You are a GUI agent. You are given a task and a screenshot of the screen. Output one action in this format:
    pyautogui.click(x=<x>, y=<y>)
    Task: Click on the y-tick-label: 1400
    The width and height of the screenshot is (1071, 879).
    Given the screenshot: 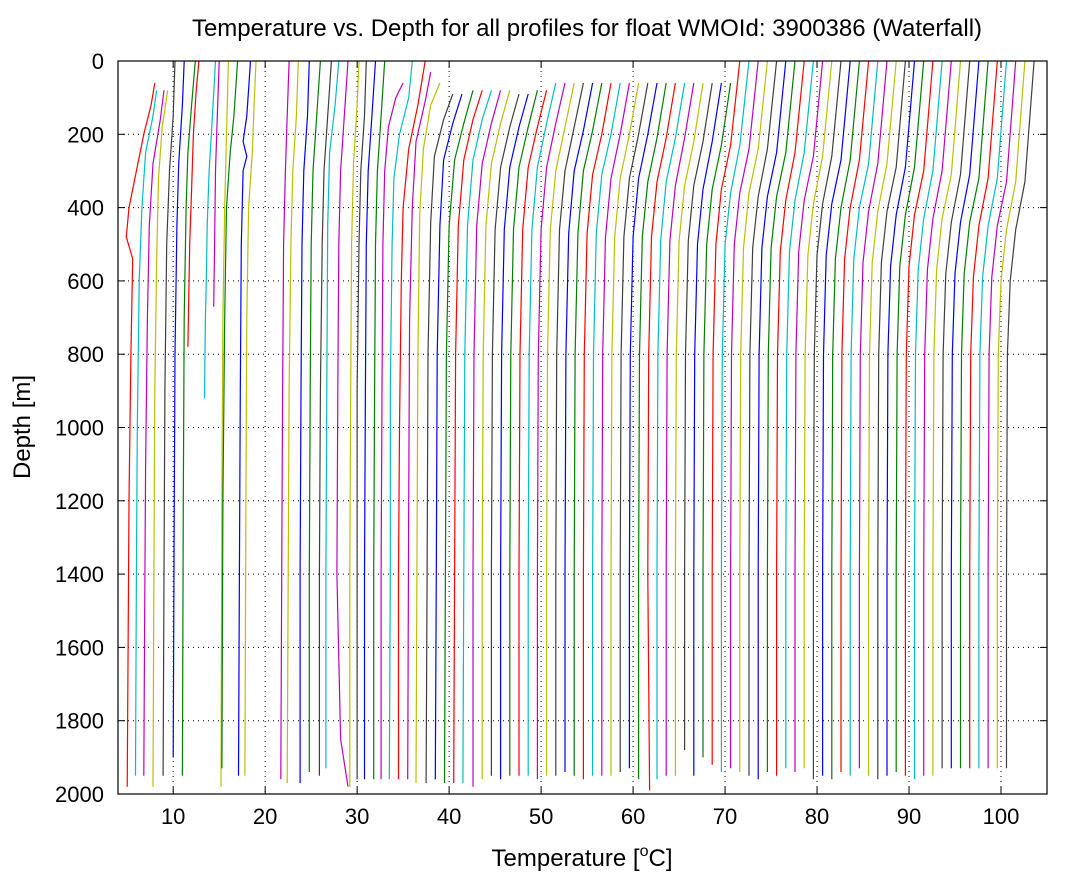 What is the action you would take?
    pyautogui.click(x=79, y=574)
    